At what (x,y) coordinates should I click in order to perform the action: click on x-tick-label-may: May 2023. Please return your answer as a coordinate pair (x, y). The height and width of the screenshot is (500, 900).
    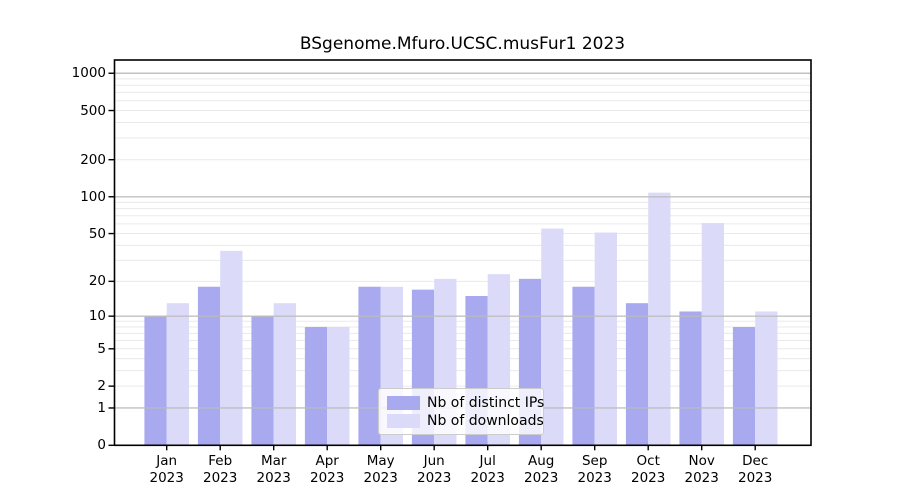
    Looking at the image, I should click on (381, 470).